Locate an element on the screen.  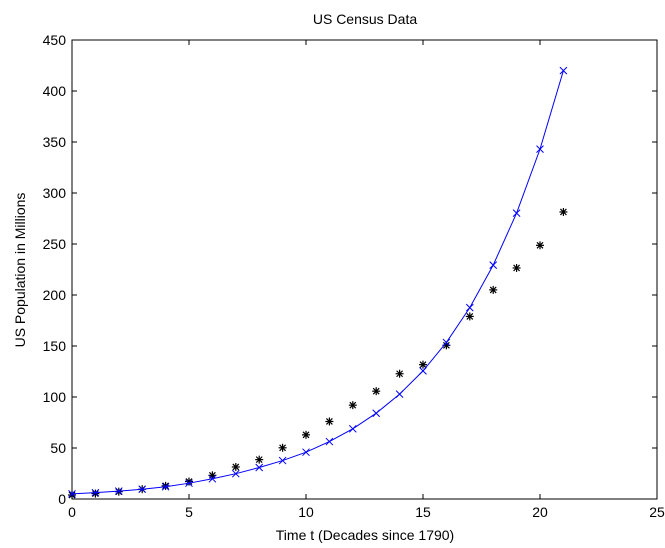
y-tick-label: 100 is located at coordinates (55, 397).